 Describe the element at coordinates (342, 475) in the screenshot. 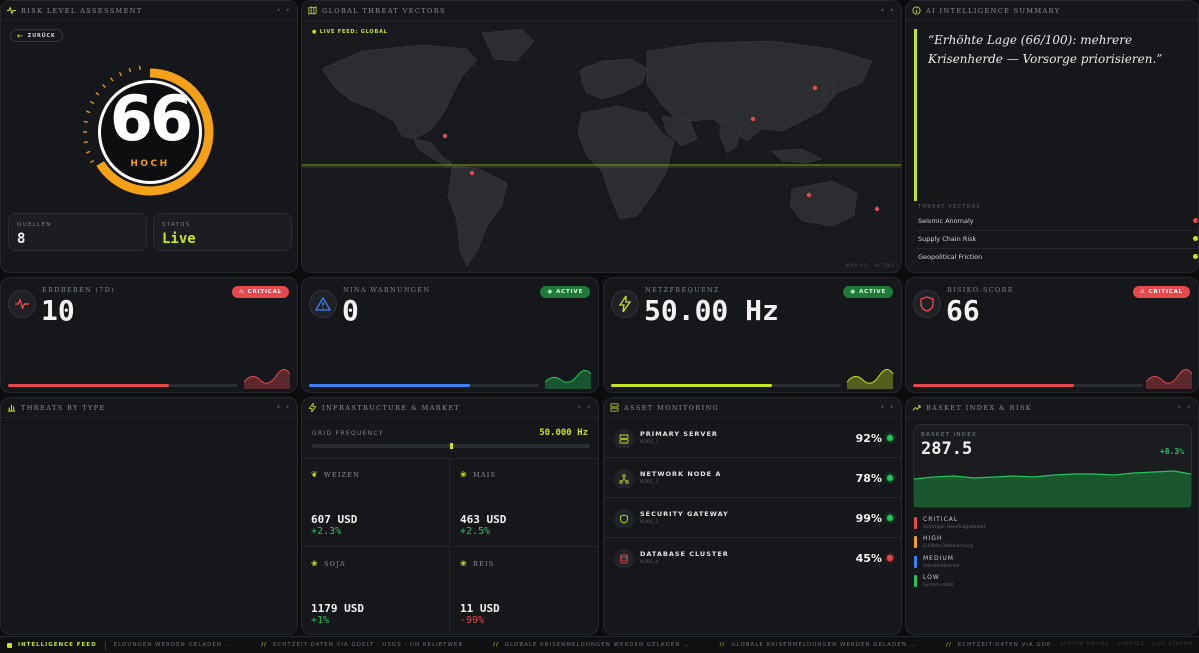

I see `market-name: WEIZEN` at that location.